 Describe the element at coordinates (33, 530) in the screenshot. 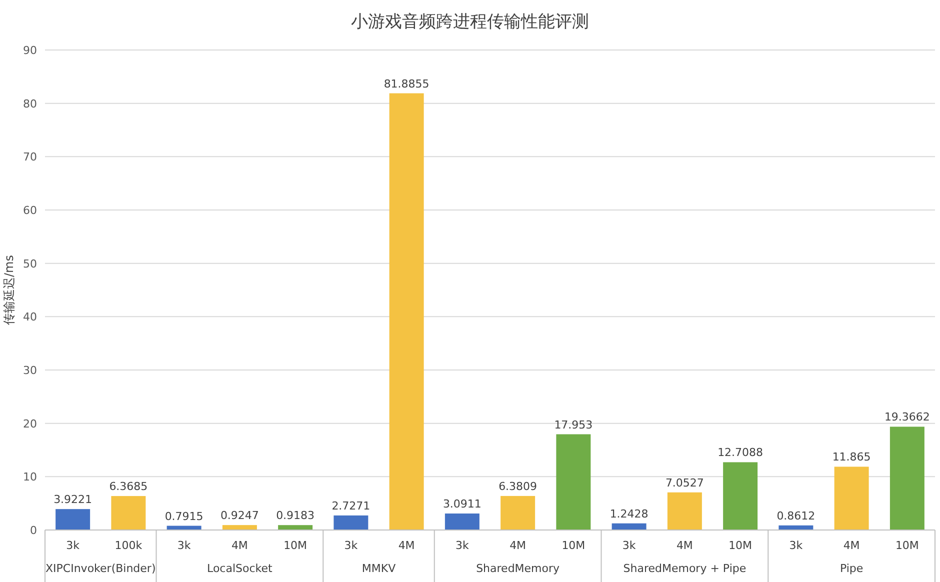

I see `y-tick-label: 0` at that location.